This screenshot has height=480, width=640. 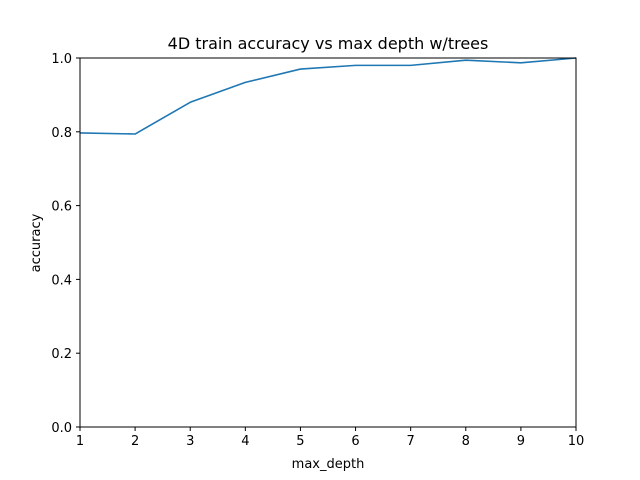 I want to click on x-tick-label: 8, so click(x=466, y=441).